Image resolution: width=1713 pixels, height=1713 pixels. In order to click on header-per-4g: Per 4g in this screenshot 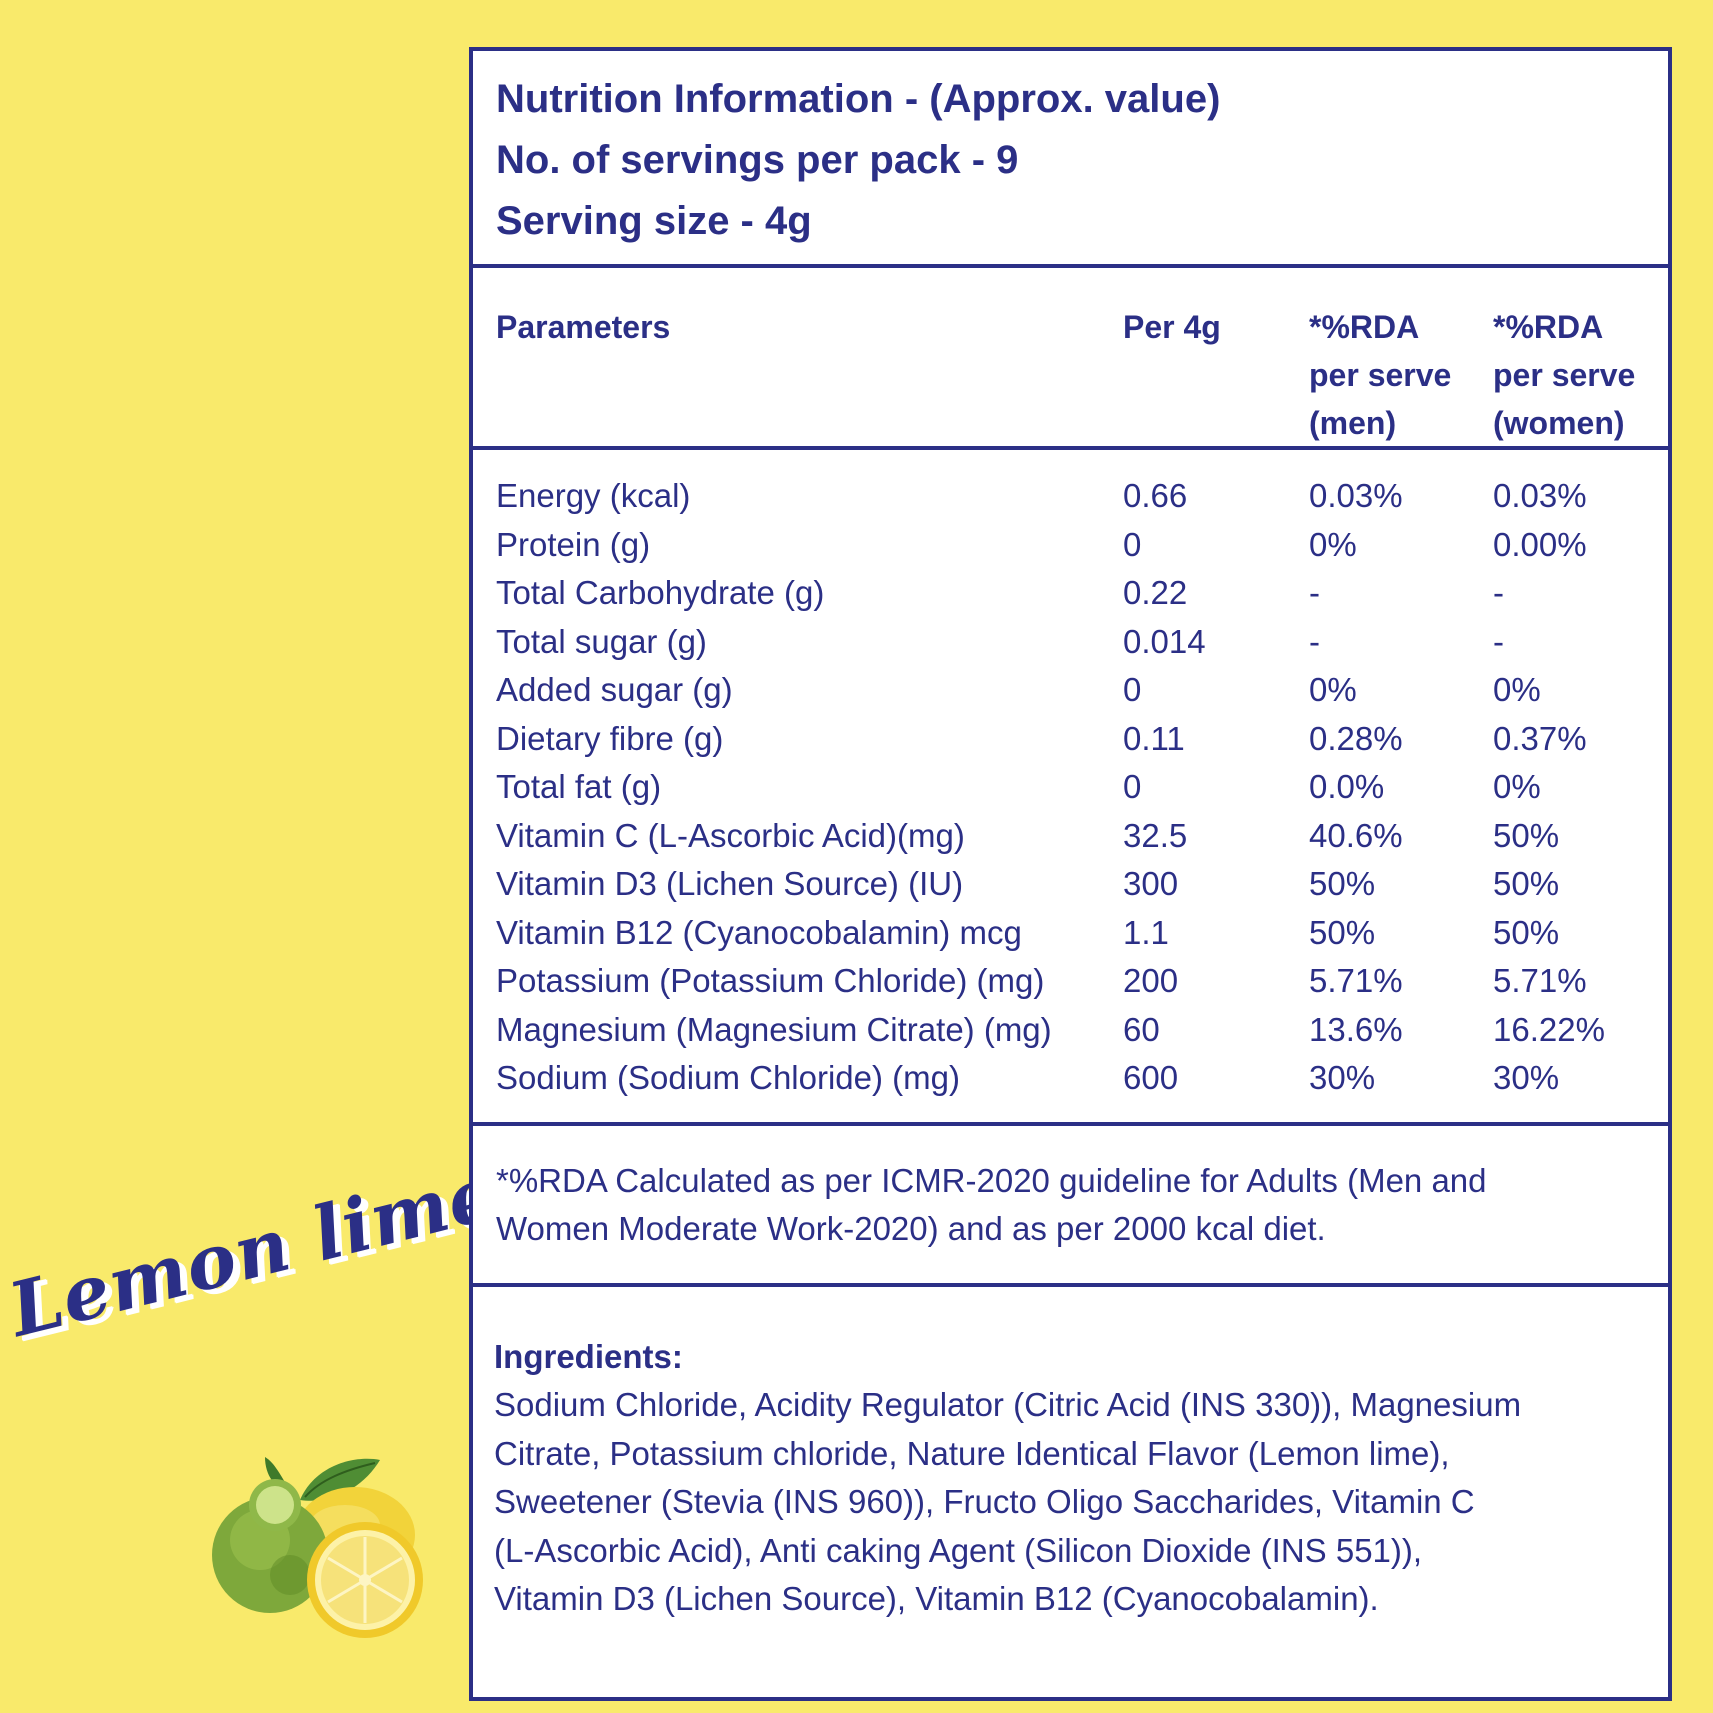, I will do `click(1172, 327)`.